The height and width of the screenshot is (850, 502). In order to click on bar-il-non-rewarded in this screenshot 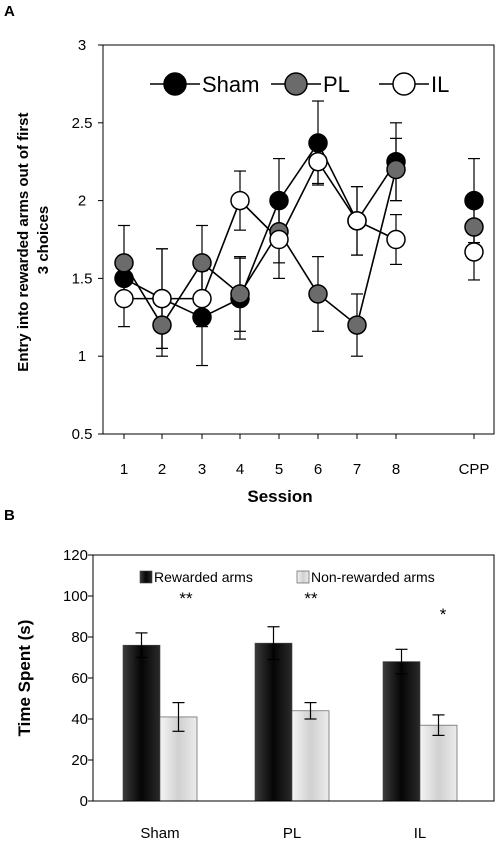, I will do `click(438, 763)`.